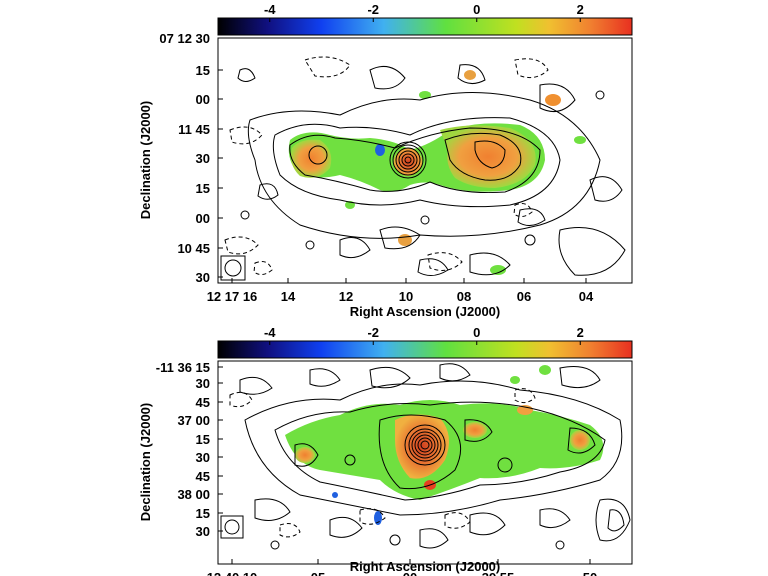 The height and width of the screenshot is (576, 768). I want to click on y-tick-label: -11 36 15, so click(183, 367).